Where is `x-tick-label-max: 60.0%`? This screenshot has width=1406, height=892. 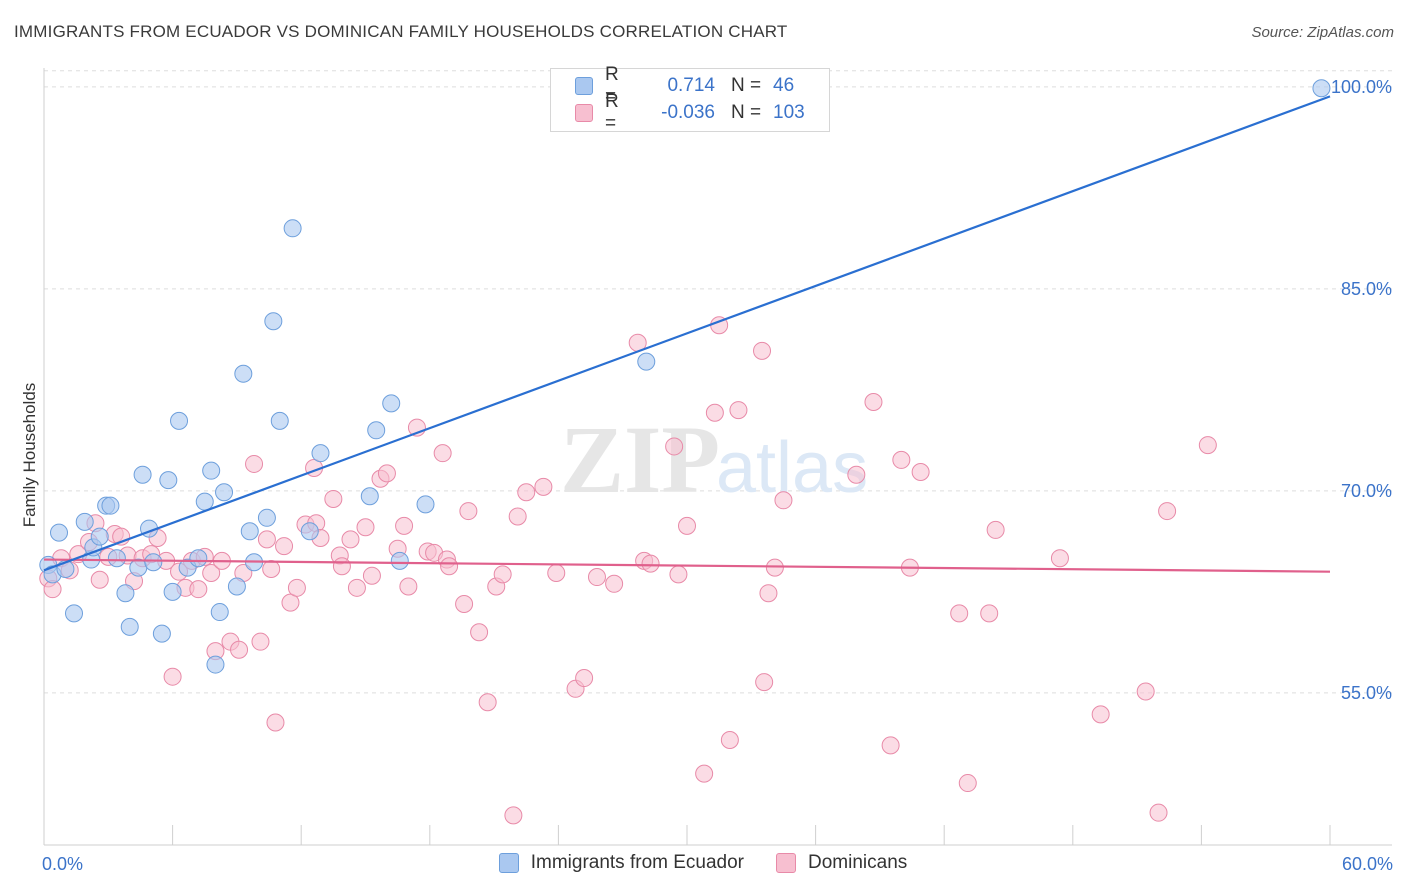
x-tick-label-max: 60.0% is located at coordinates (1367, 864).